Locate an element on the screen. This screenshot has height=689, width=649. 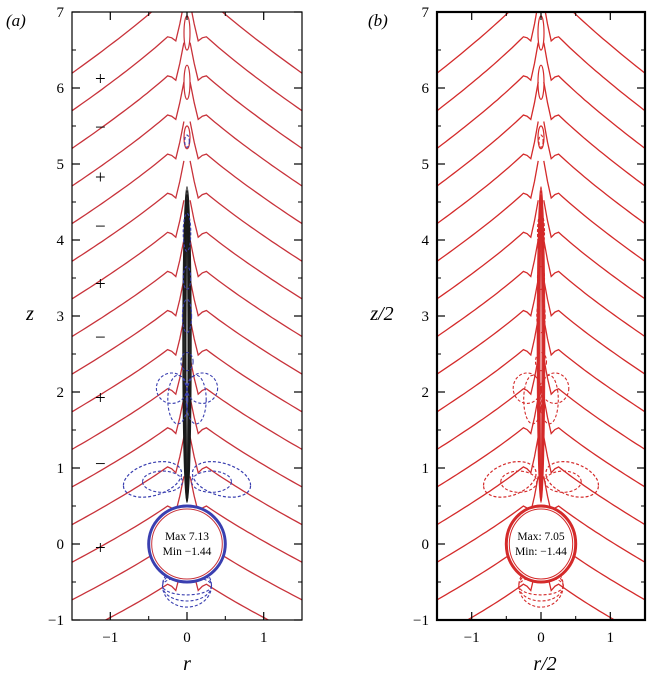
x-axis-label: r is located at coordinates (187, 664).